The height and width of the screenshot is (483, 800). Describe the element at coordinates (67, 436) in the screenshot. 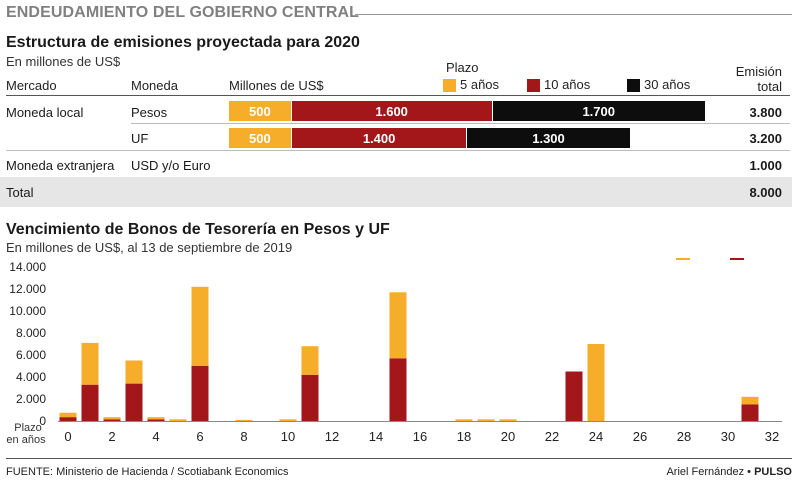

I see `x-tick-label: 0` at that location.